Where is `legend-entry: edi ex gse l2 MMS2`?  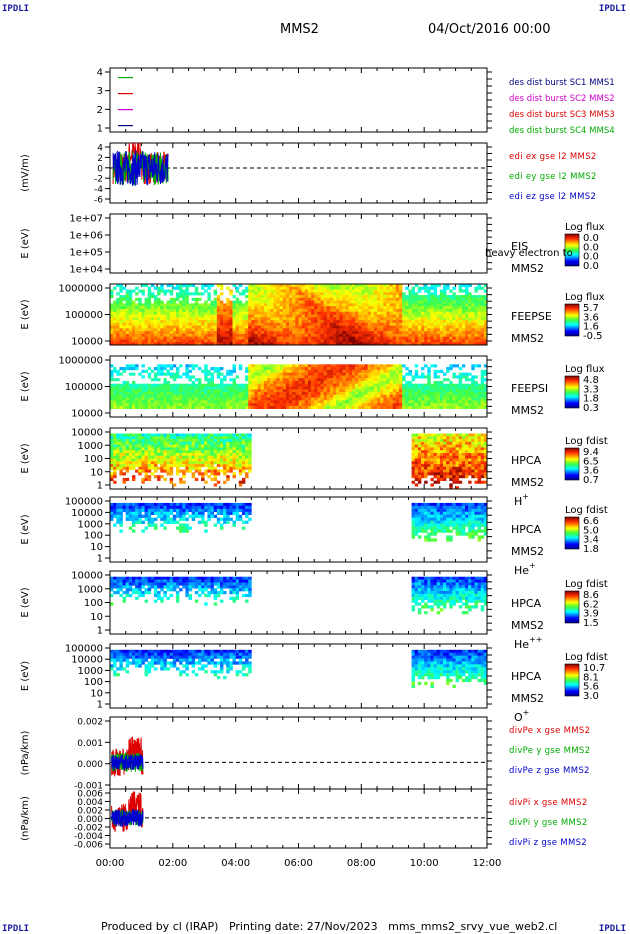 legend-entry: edi ex gse l2 MMS2 is located at coordinates (553, 157).